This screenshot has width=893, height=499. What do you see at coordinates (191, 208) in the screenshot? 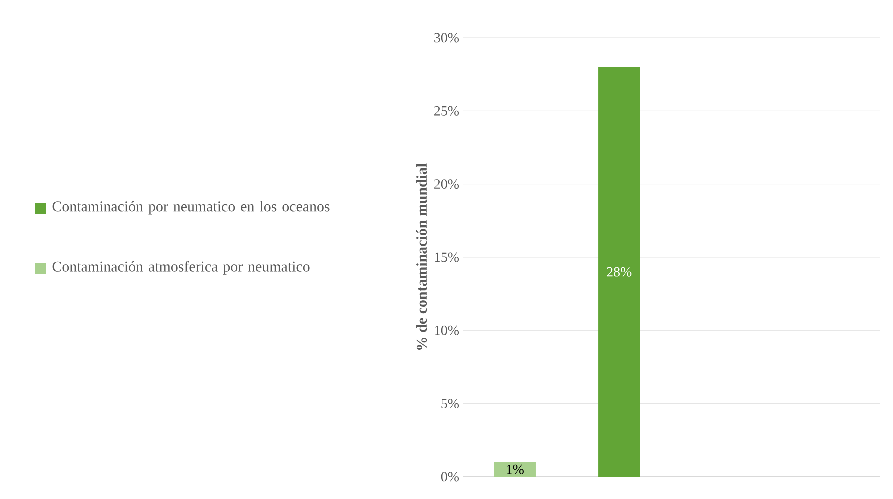
I see `legend-label: Contaminación por neumatico en los oceanos` at bounding box center [191, 208].